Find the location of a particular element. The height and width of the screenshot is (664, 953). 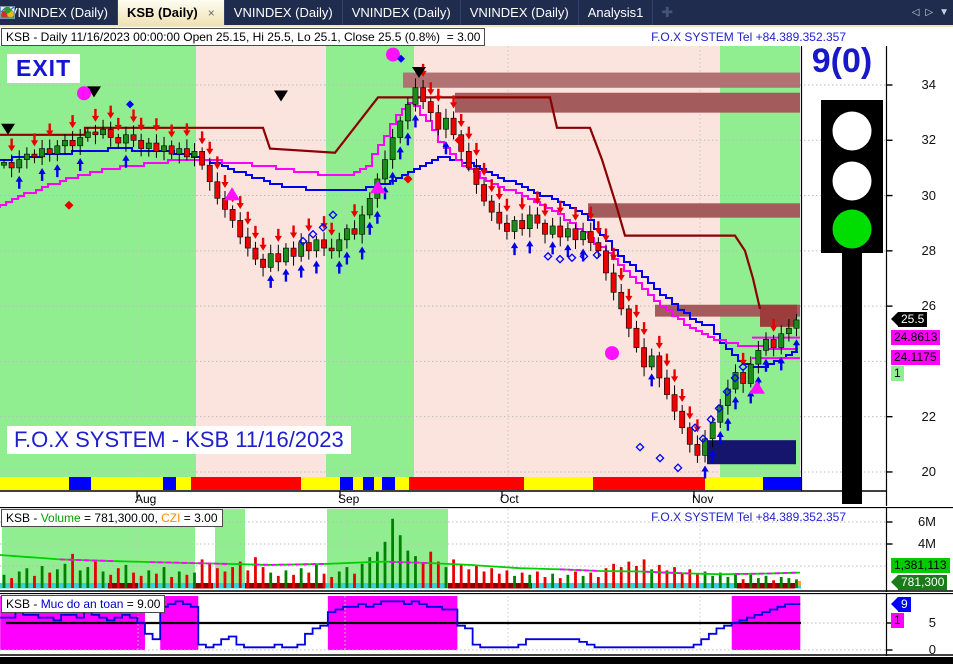

month-axis-label: Oct is located at coordinates (509, 499).